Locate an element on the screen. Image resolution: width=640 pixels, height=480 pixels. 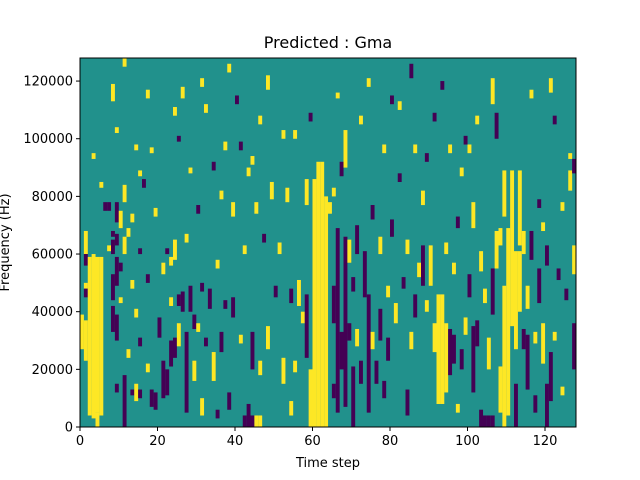
y-tick-label: 60000 is located at coordinates (52, 255).